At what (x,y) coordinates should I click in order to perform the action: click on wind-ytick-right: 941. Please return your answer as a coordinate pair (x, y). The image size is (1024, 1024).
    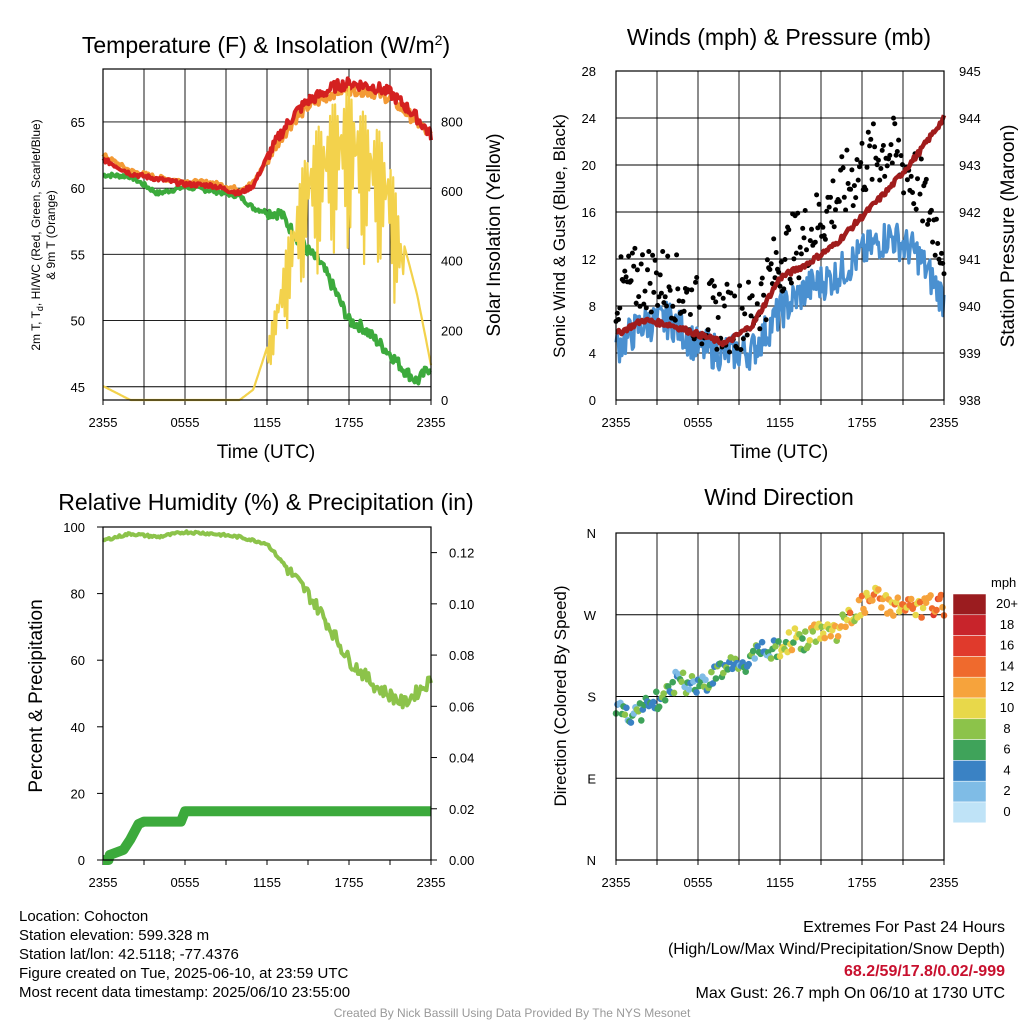
    Looking at the image, I should click on (970, 259).